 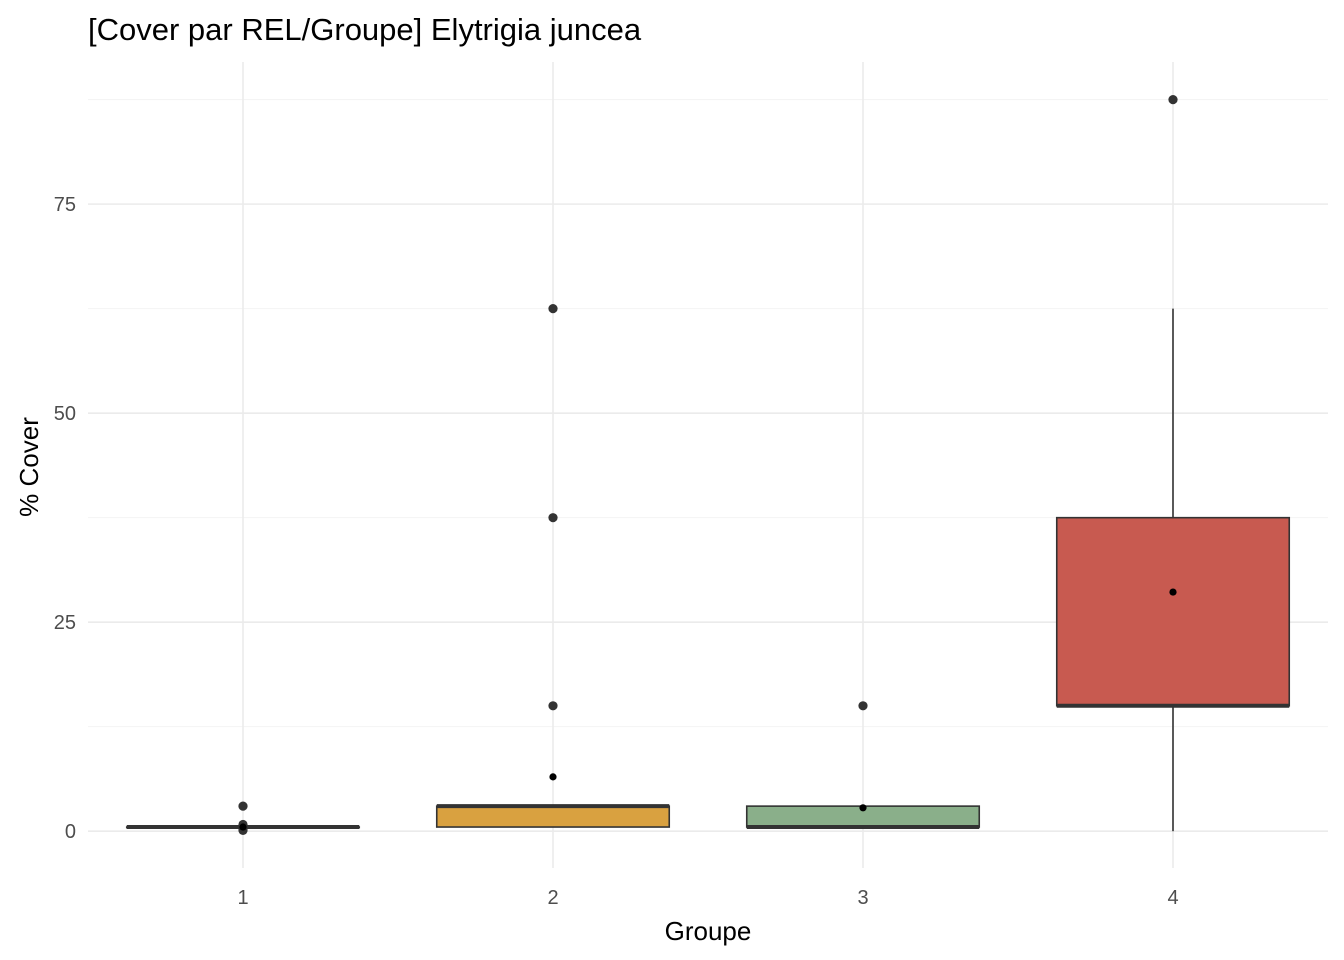 I want to click on x-axis-ticks: 1 2 3 4, so click(x=707, y=898).